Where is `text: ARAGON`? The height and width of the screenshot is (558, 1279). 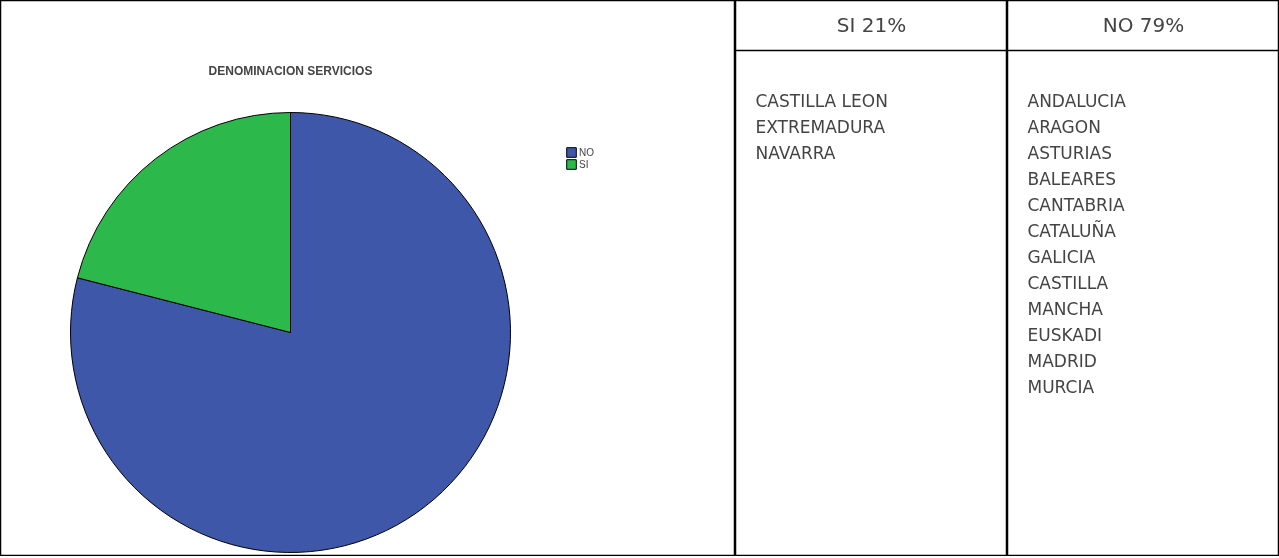 text: ARAGON is located at coordinates (1064, 126).